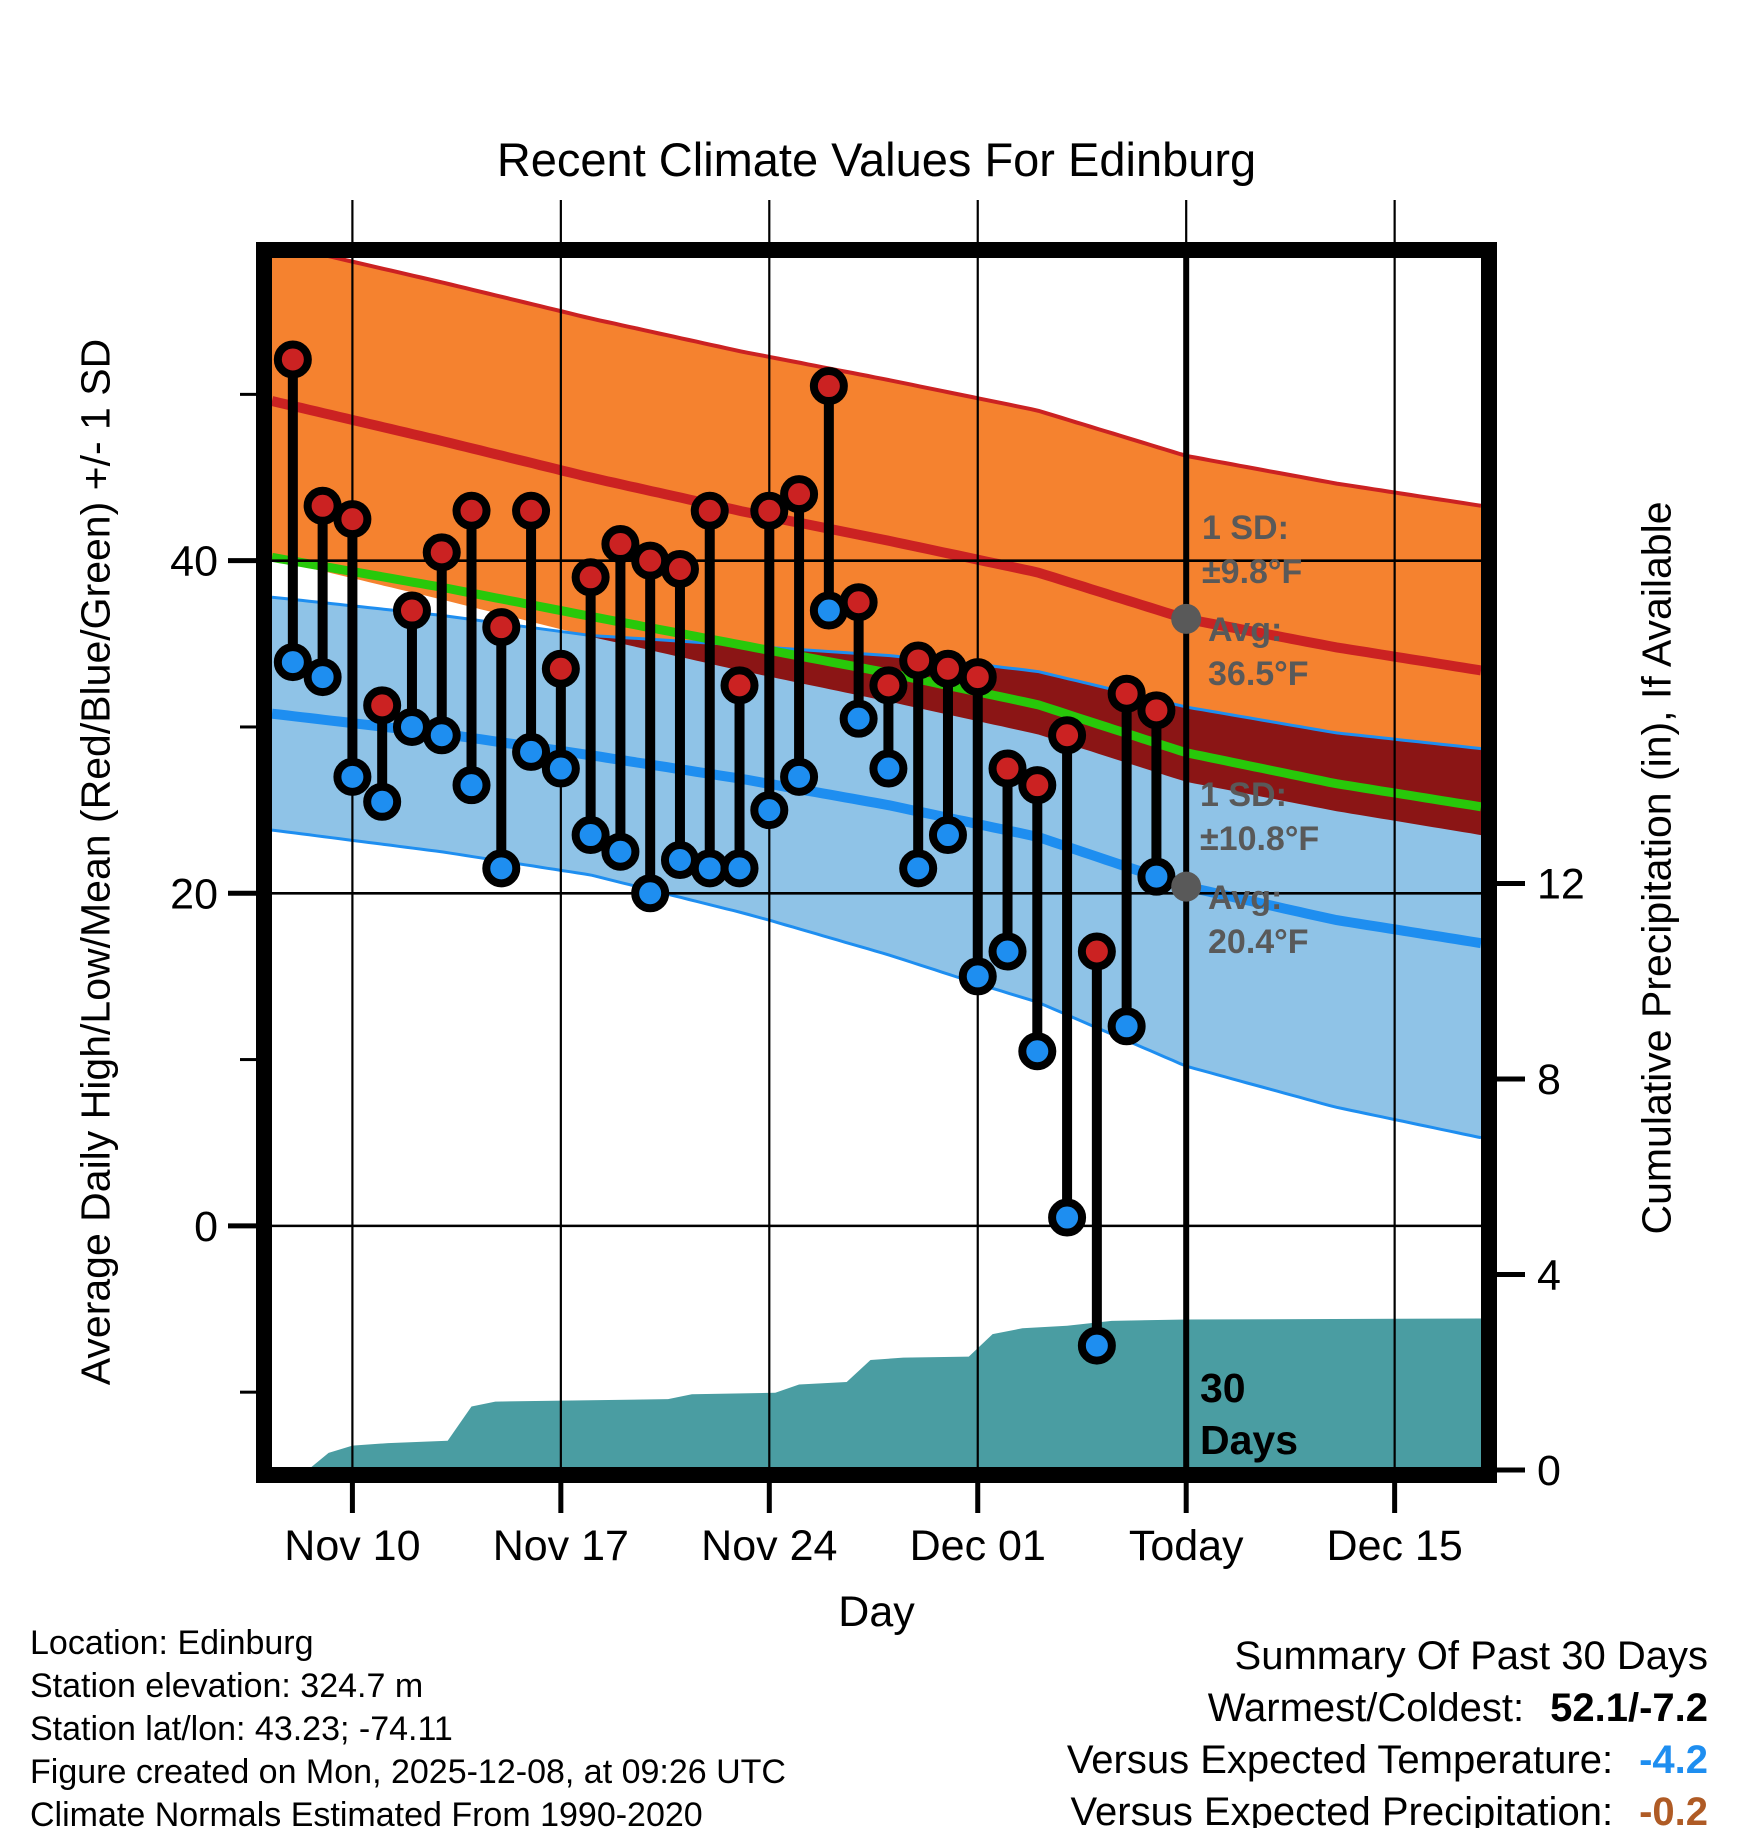 The width and height of the screenshot is (1748, 1828). What do you see at coordinates (1249, 1414) in the screenshot?
I see `period-annotation: 30 Days` at bounding box center [1249, 1414].